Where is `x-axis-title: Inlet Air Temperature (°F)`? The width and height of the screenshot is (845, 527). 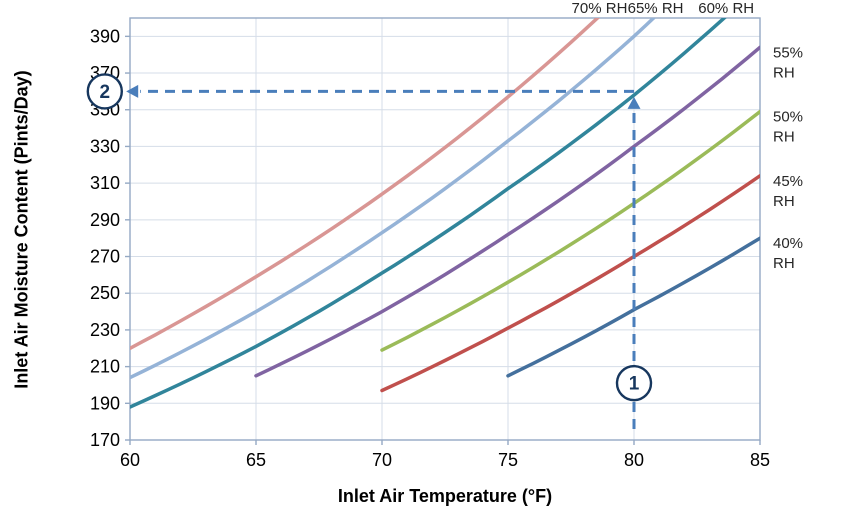 x-axis-title: Inlet Air Temperature (°F) is located at coordinates (445, 496).